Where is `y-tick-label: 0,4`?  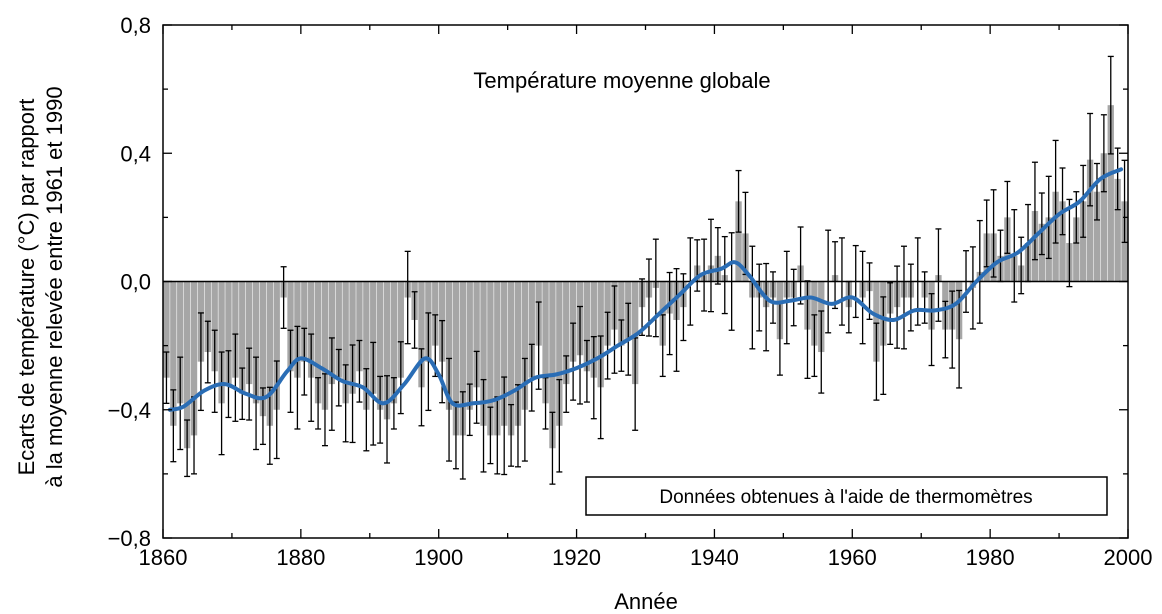 y-tick-label: 0,4 is located at coordinates (135, 153).